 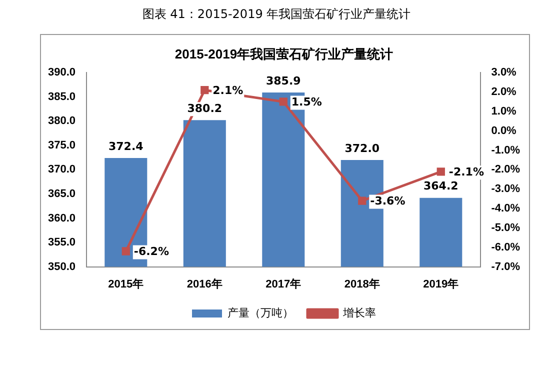 What do you see at coordinates (362, 283) in the screenshot?
I see `x-tick-label: 2018年` at bounding box center [362, 283].